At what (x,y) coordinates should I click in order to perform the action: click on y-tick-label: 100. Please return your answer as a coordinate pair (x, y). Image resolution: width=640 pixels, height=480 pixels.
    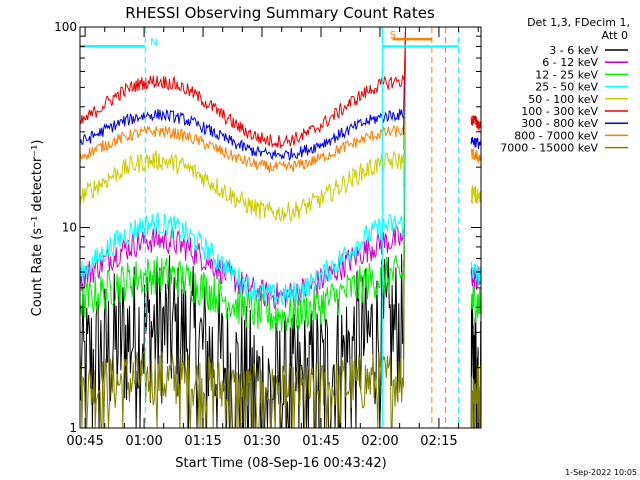
    Looking at the image, I should click on (65, 27).